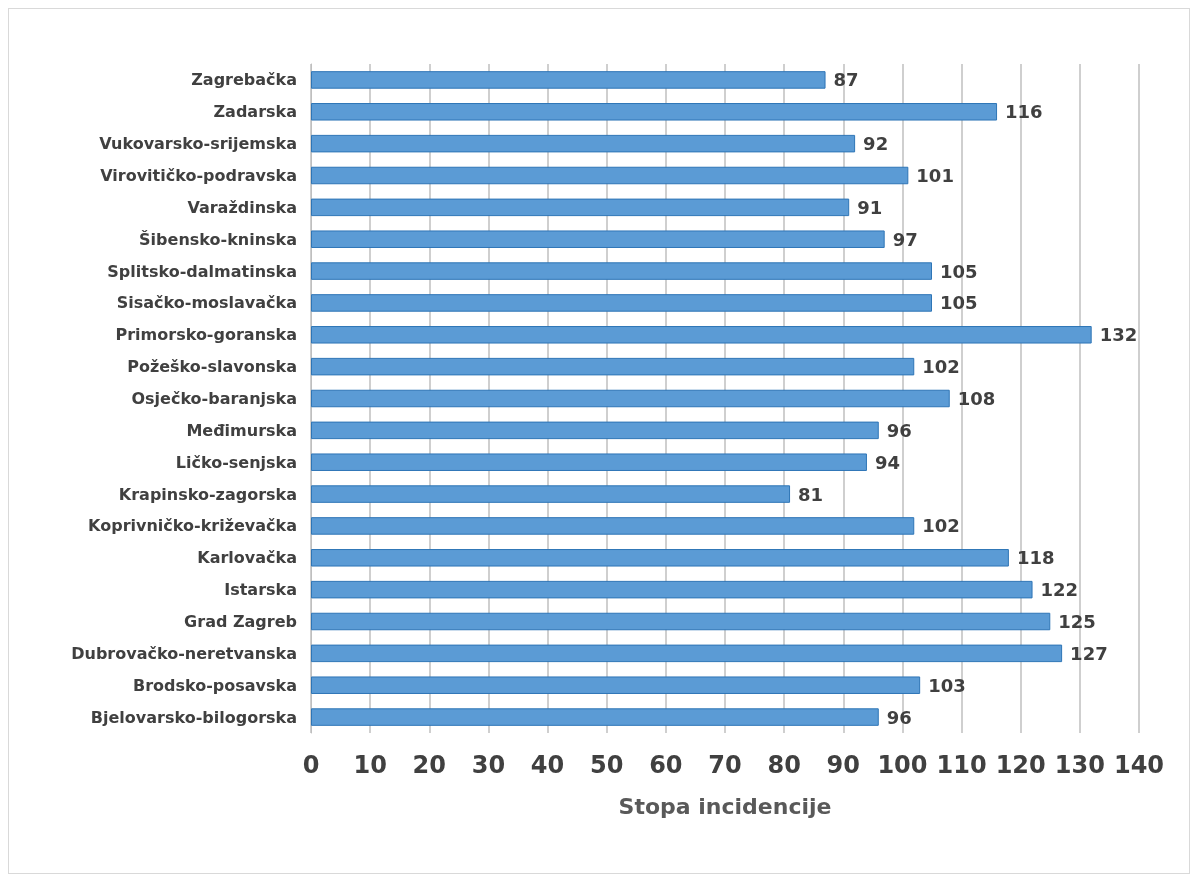  What do you see at coordinates (198, 144) in the screenshot?
I see `y-tick-label: Vukovarsko-srijemska` at bounding box center [198, 144].